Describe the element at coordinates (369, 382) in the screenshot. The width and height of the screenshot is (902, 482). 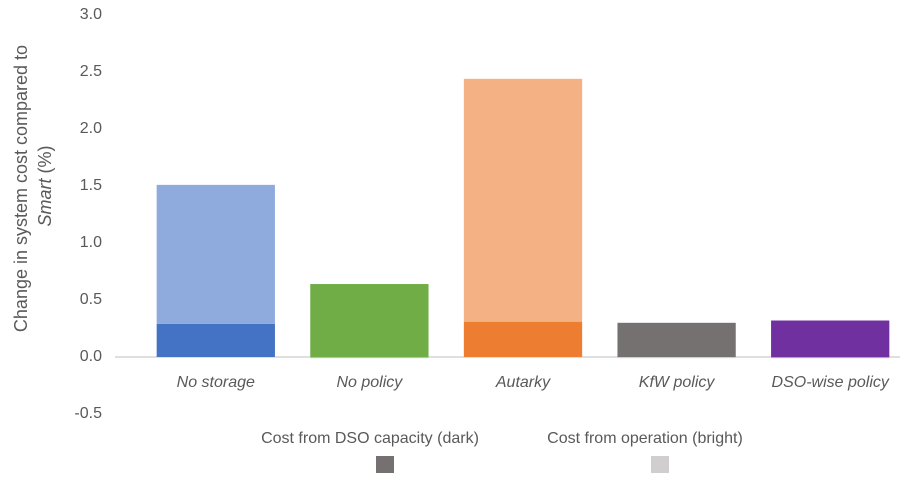
I see `x-tick-label: No policy` at that location.